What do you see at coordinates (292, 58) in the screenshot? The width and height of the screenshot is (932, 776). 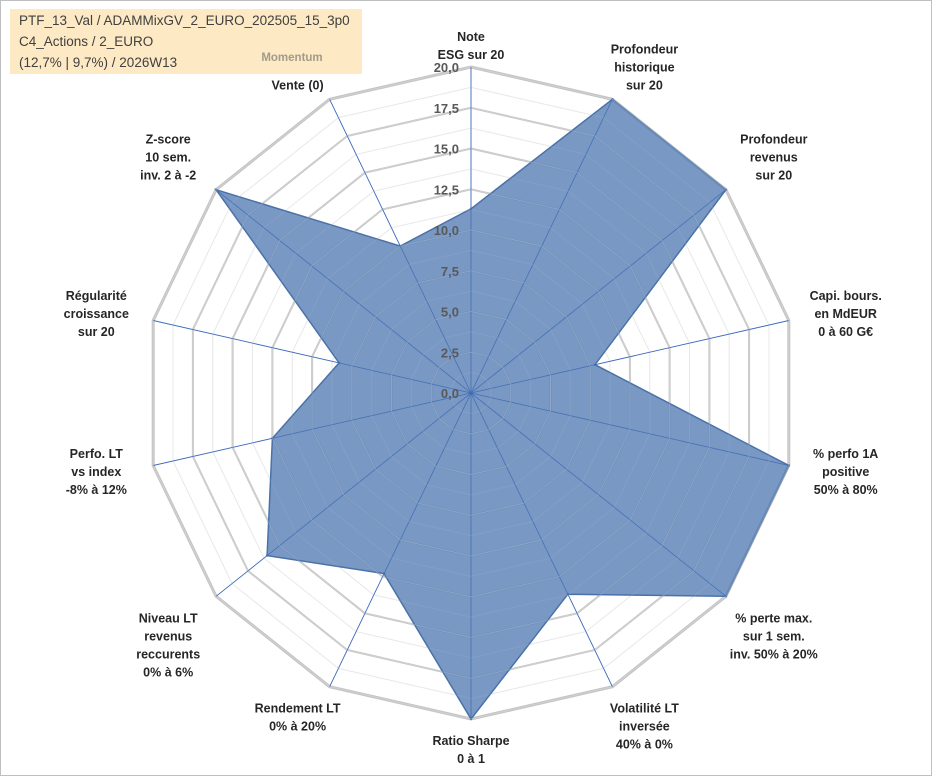 I see `momentum-title: Momentum` at bounding box center [292, 58].